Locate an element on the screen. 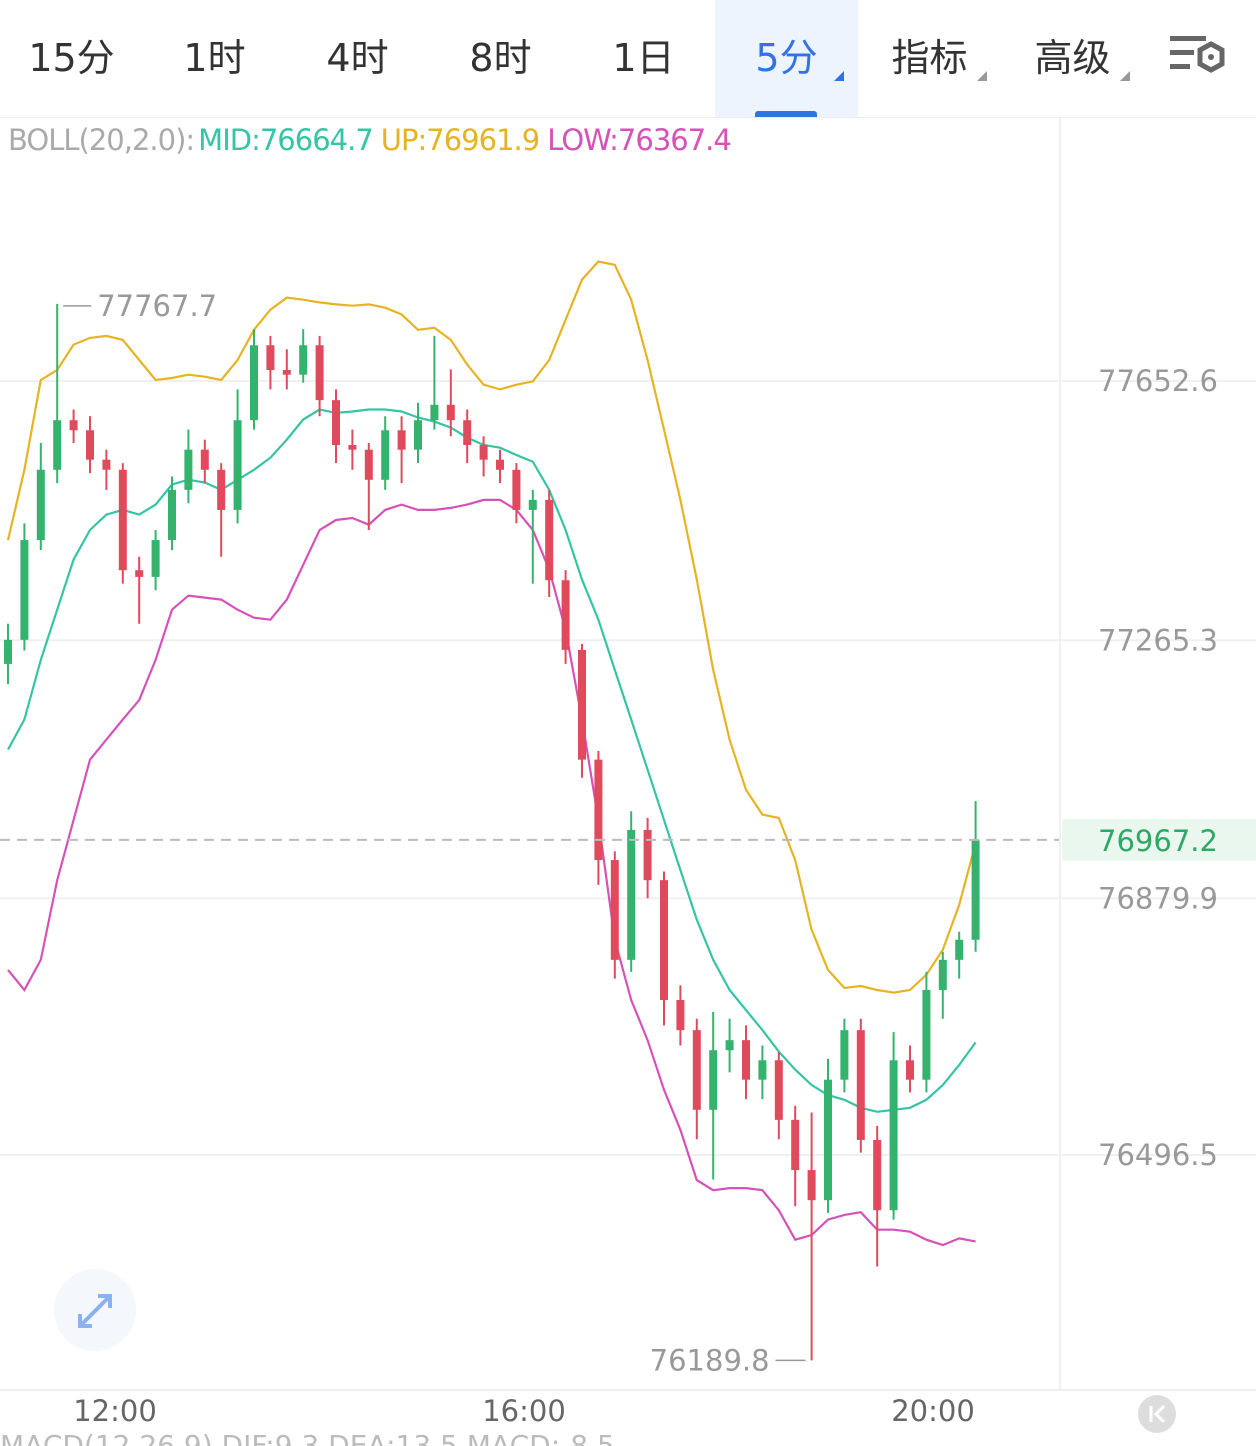  tab: 高级 is located at coordinates (1072, 58).